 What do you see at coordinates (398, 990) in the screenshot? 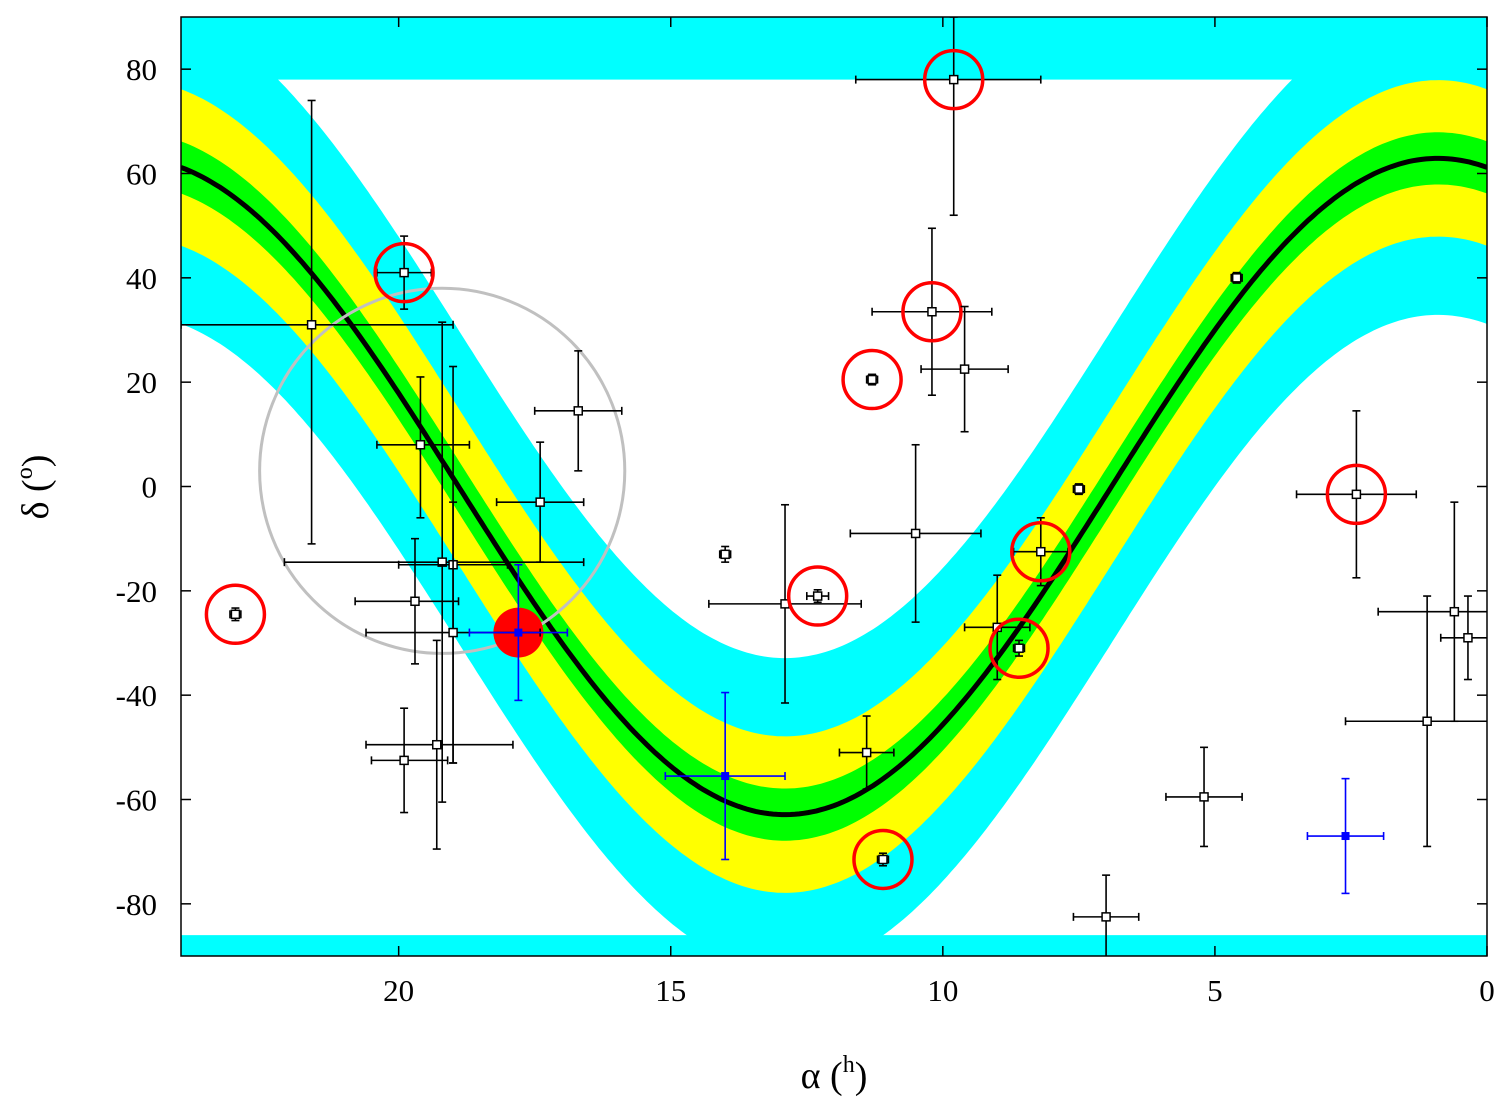
I see `x-tick-label: 20` at bounding box center [398, 990].